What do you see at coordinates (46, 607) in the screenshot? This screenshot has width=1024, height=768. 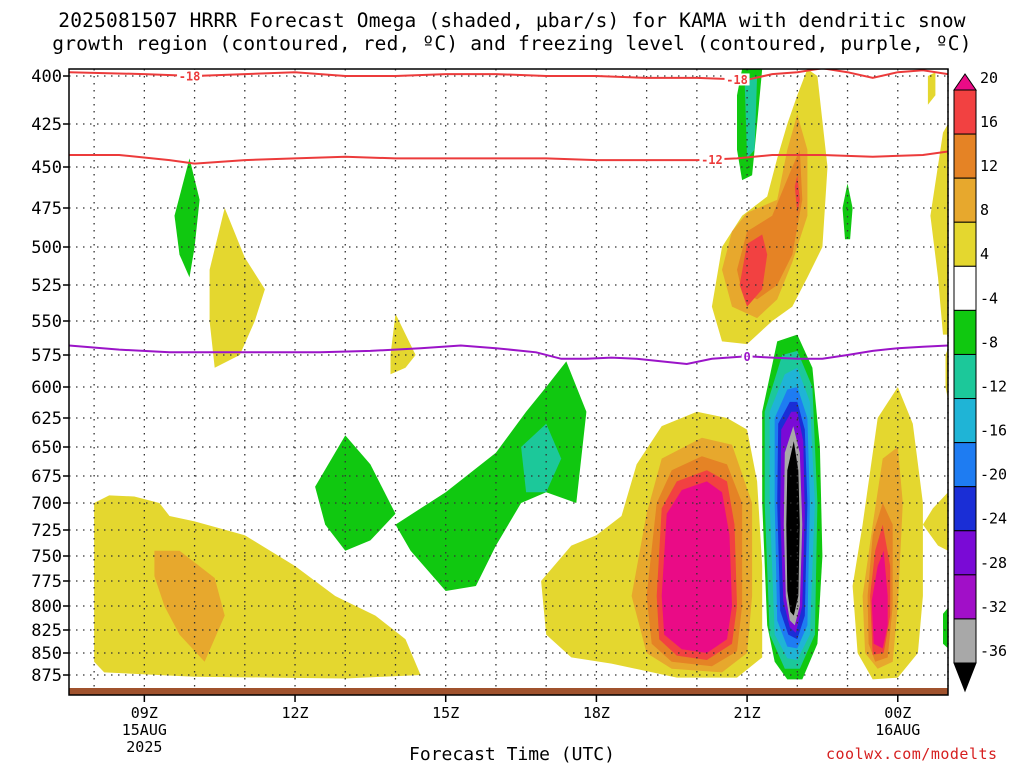 I see `y-tick-label-800: 800` at bounding box center [46, 607].